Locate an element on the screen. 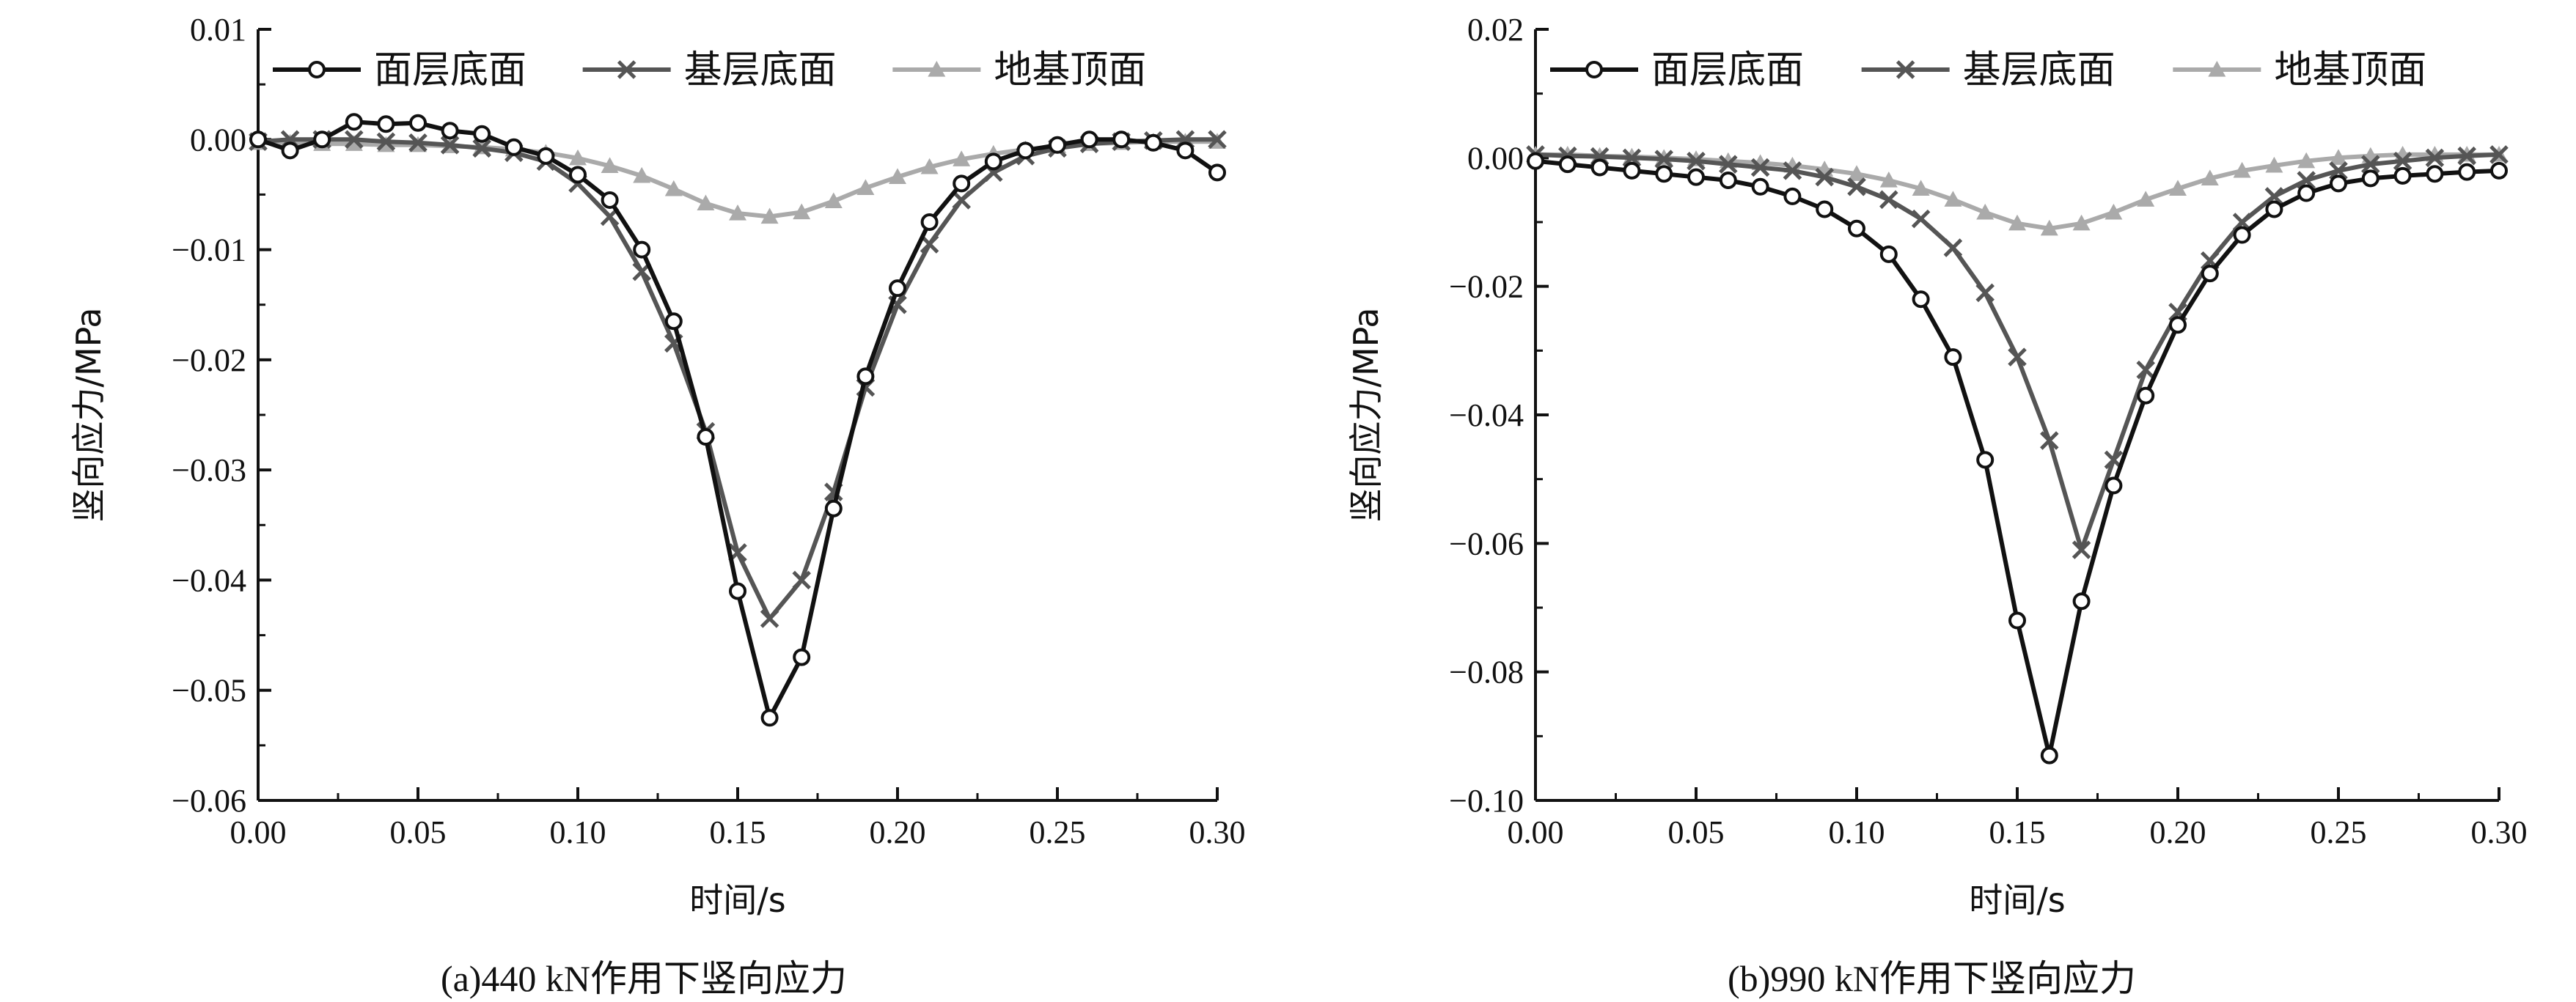  legend-label: 地基顶面 is located at coordinates (1070, 70).